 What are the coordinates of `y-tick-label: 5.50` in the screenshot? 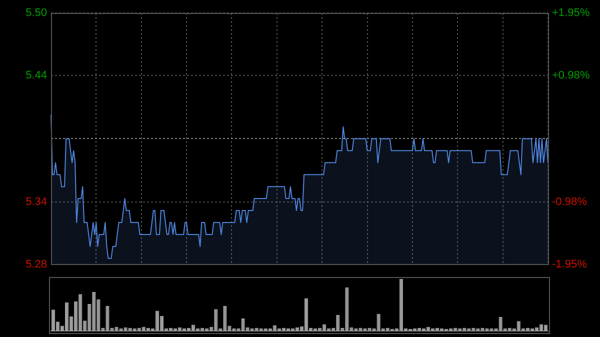 It's located at (36, 13).